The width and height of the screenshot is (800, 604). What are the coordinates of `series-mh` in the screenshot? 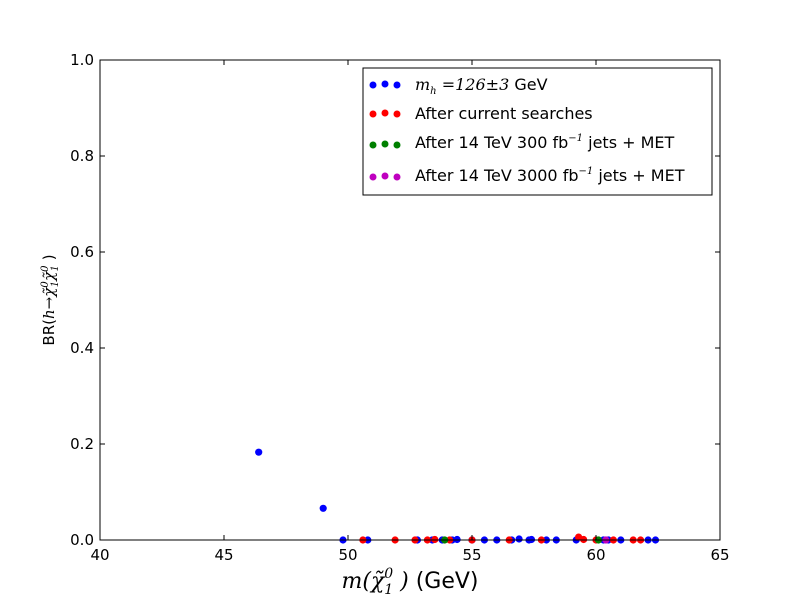 It's located at (457, 496).